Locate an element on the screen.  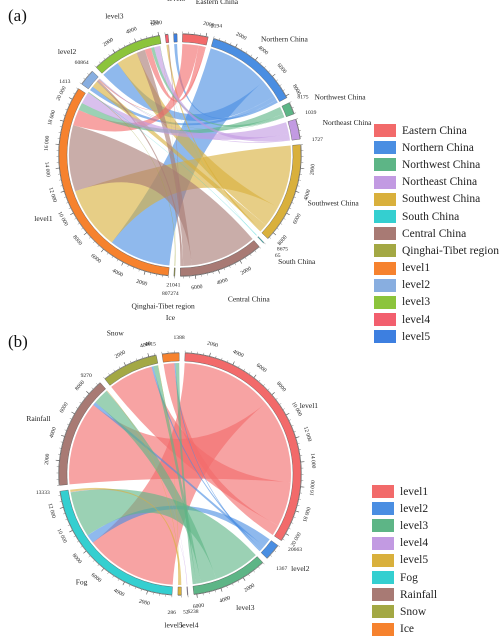
group-label-level2: level2 is located at coordinates (67, 51).